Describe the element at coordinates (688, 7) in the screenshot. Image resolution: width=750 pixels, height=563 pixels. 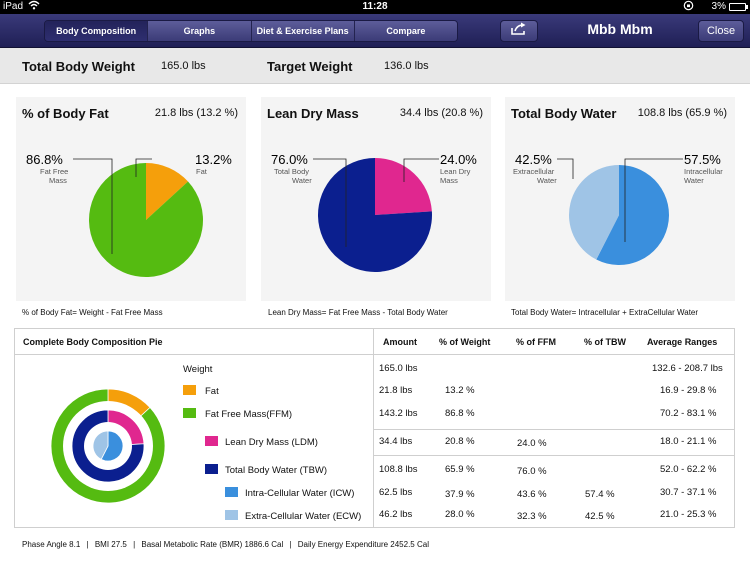
I see `rotation-lock-icon` at that location.